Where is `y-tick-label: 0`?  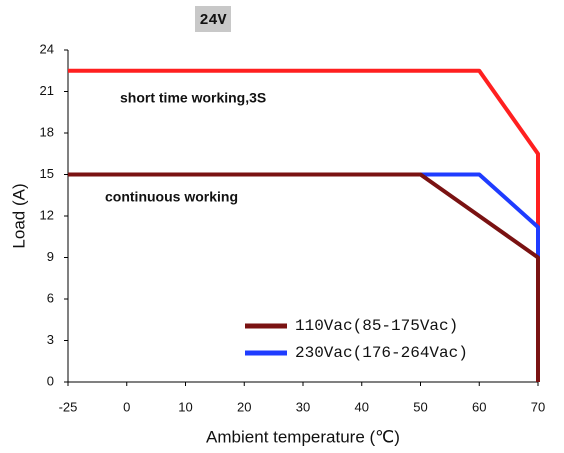
y-tick-label: 0 is located at coordinates (50, 380).